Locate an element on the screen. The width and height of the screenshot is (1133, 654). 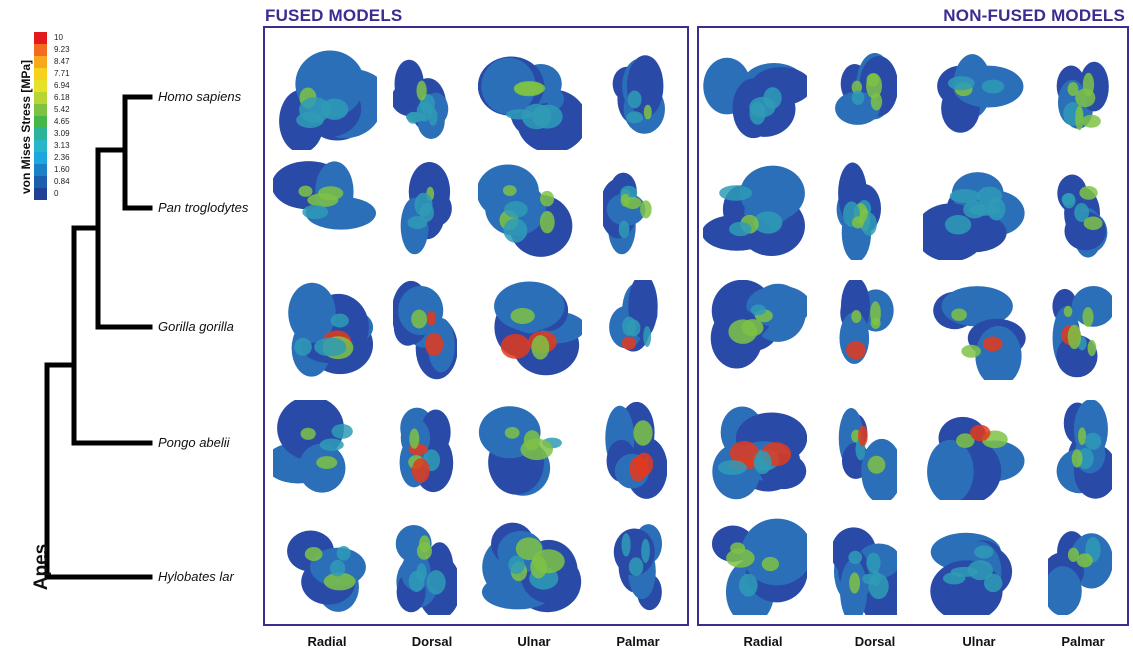
bone-model-fused-homo-dorsal is located at coordinates (421, 99).